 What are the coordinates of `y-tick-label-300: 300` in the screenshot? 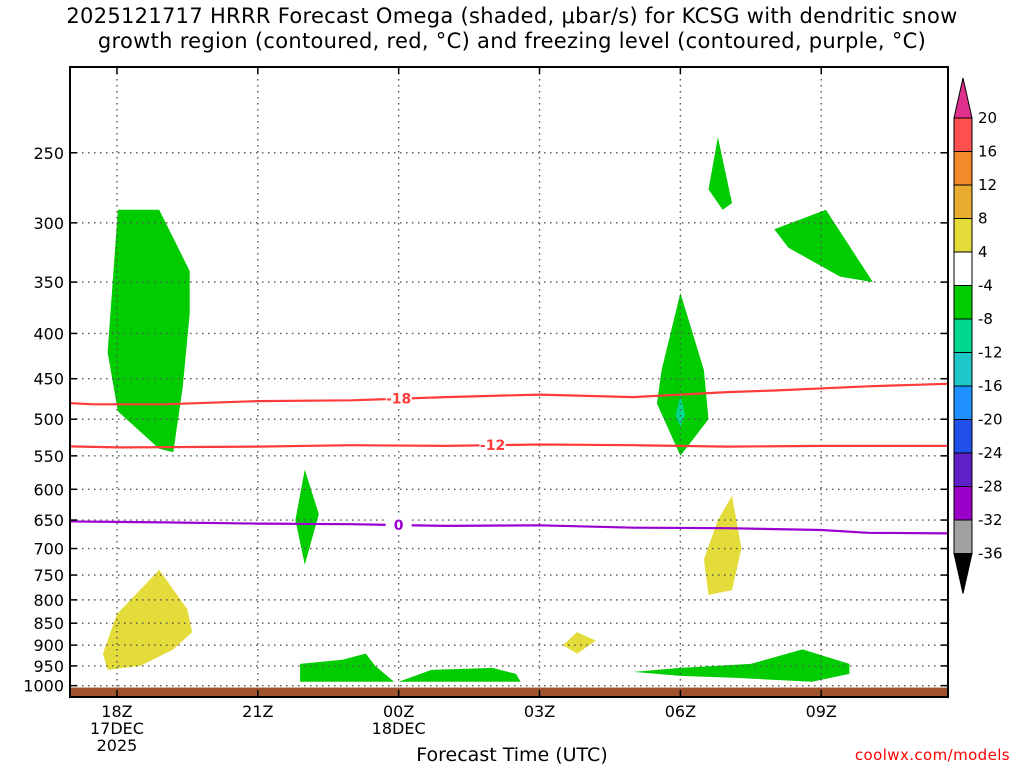 It's located at (48, 223).